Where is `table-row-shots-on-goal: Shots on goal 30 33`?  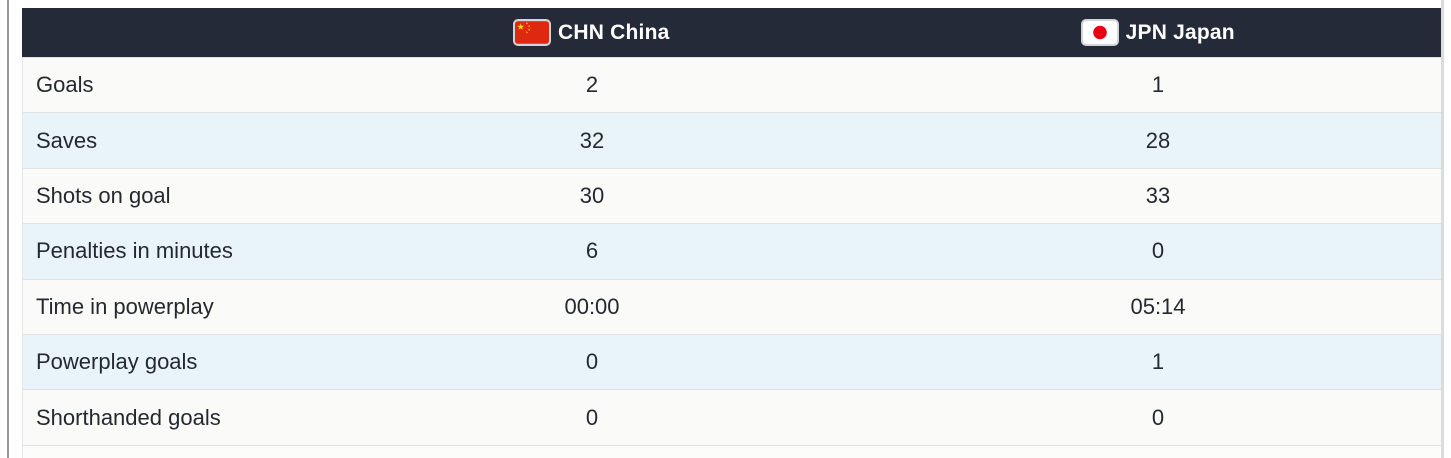 table-row-shots-on-goal: Shots on goal 30 33 is located at coordinates (731, 195).